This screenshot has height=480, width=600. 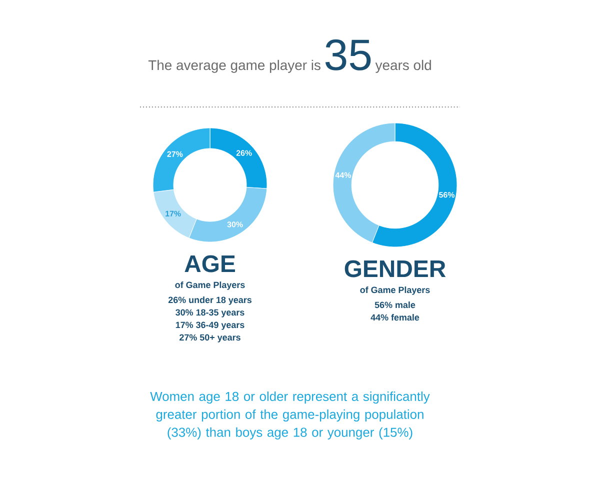 I want to click on text: AGE, so click(x=209, y=263).